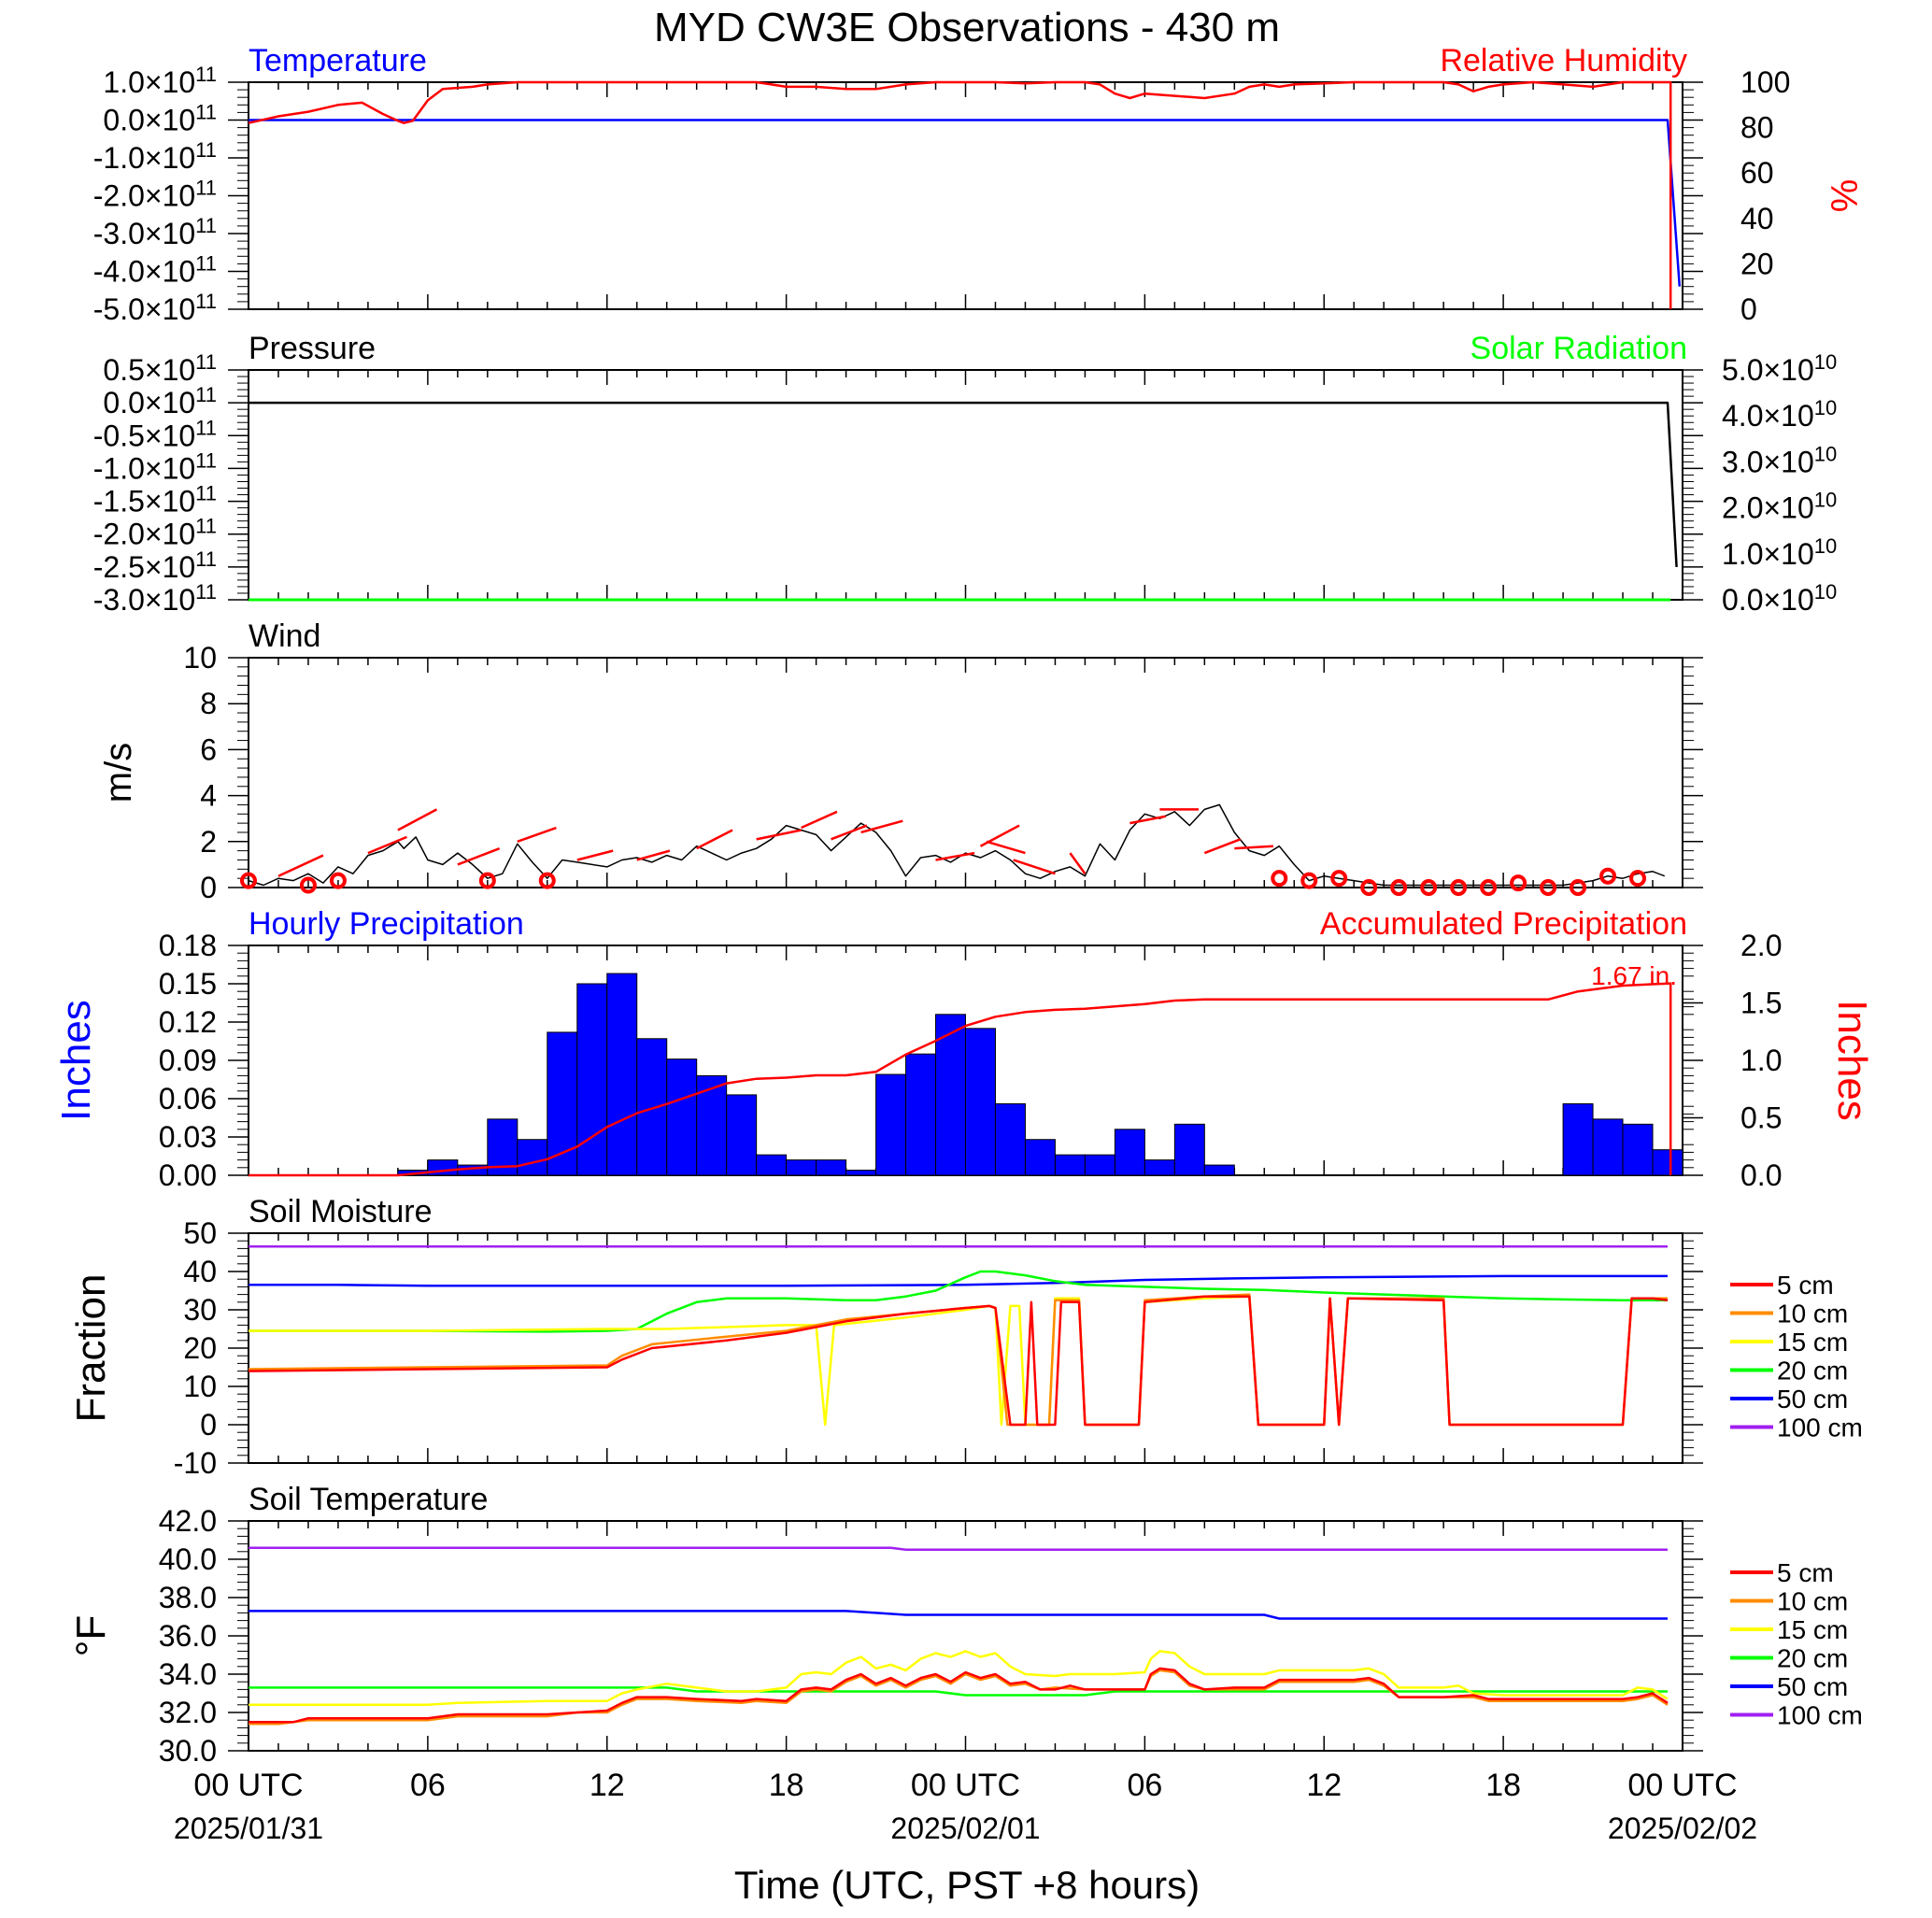 The width and height of the screenshot is (1932, 1918). What do you see at coordinates (966, 203) in the screenshot?
I see `temperature-line` at bounding box center [966, 203].